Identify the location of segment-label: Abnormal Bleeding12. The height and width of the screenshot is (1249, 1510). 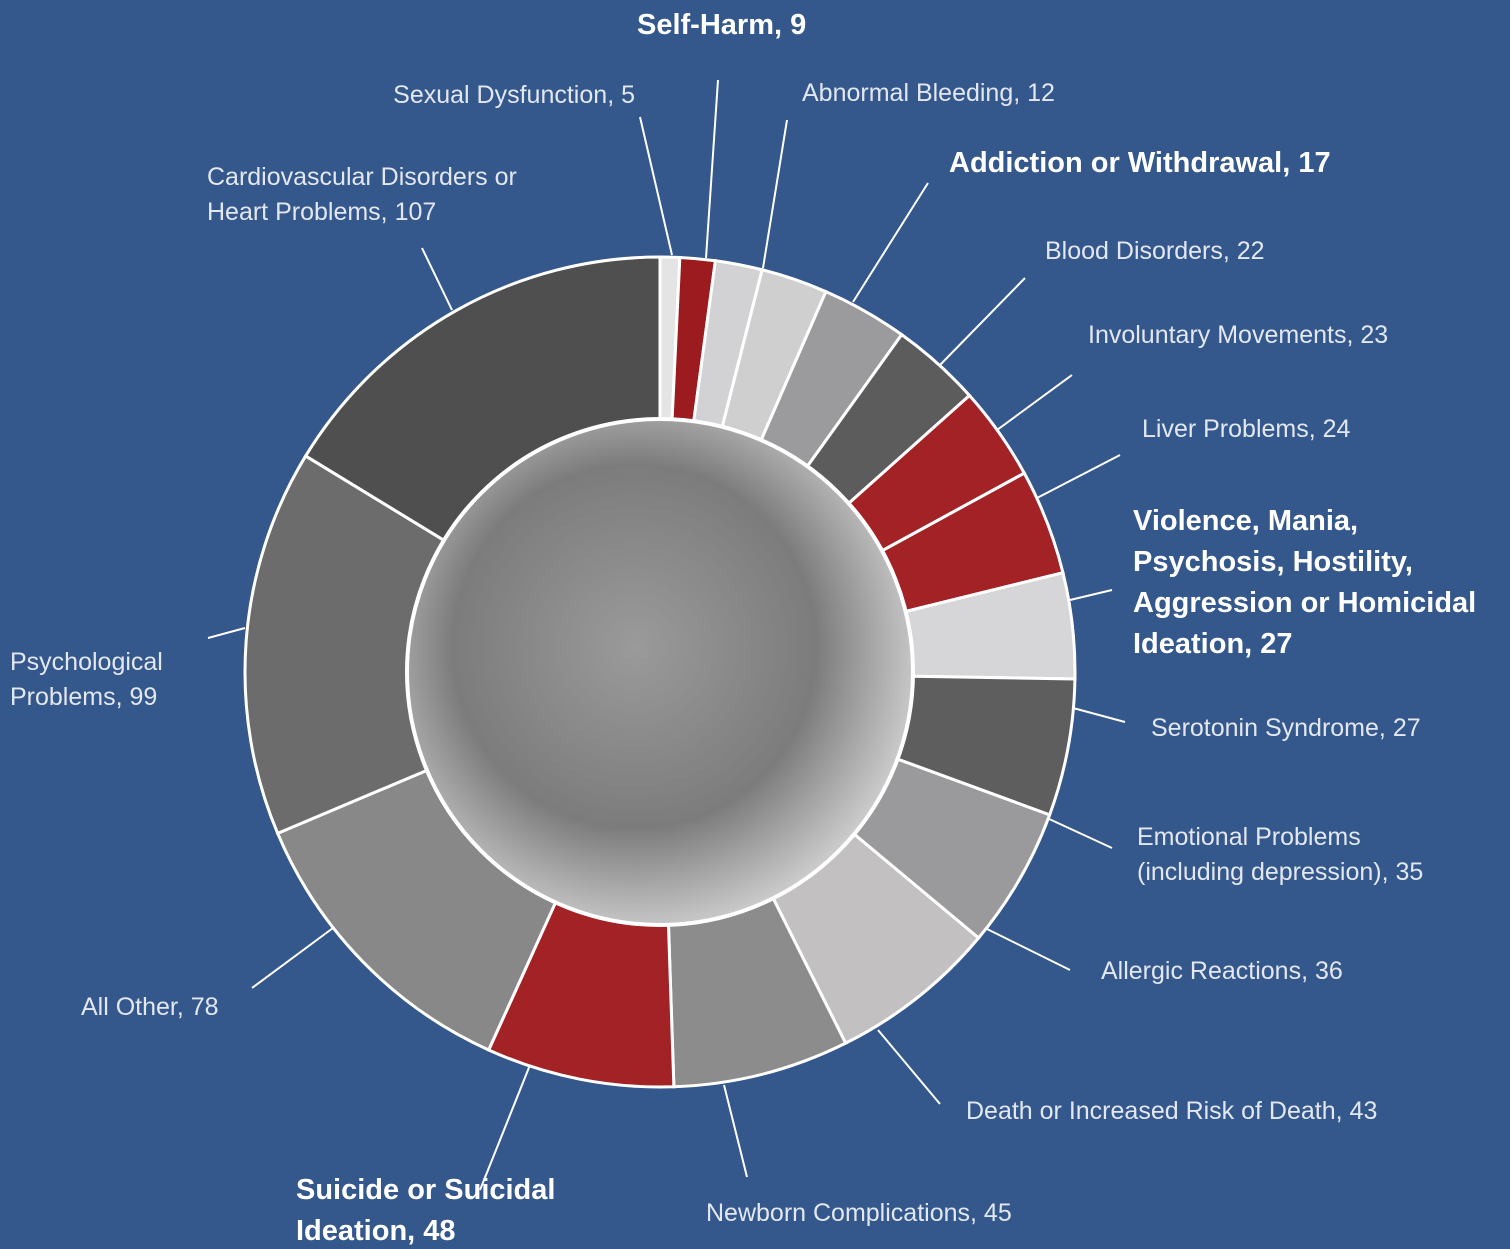
(962, 93).